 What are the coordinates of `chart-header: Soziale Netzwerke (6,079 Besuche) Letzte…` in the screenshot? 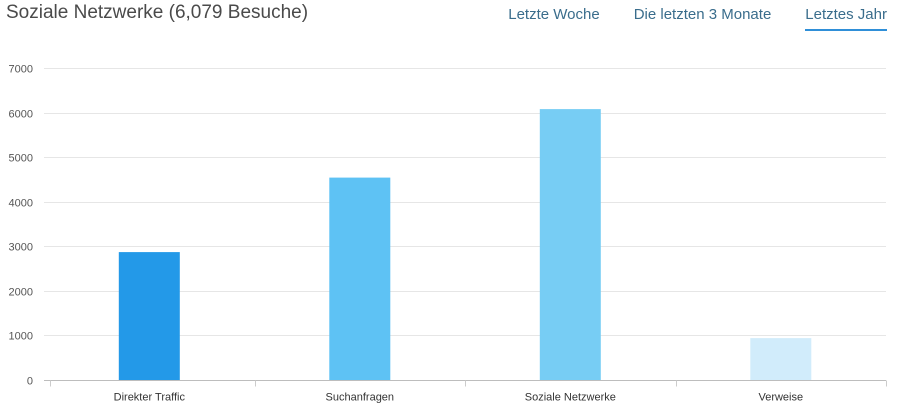 It's located at (448, 20).